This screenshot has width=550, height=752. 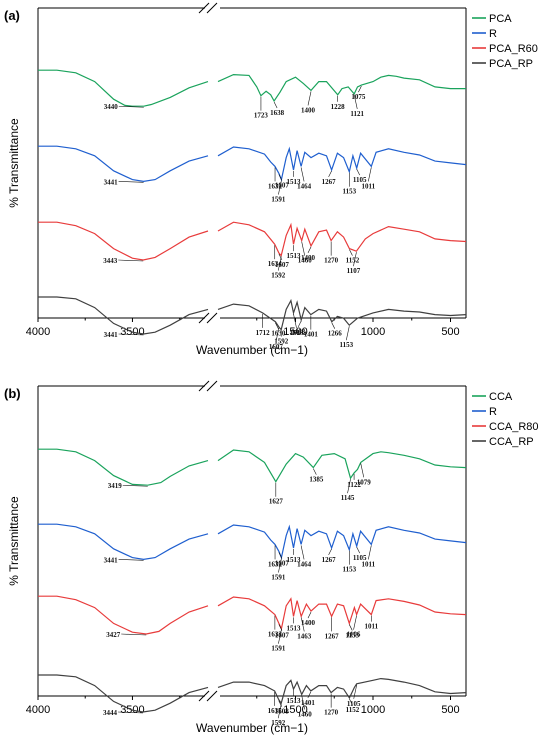 What do you see at coordinates (305, 261) in the screenshot?
I see `peak-label: 1460` at bounding box center [305, 261].